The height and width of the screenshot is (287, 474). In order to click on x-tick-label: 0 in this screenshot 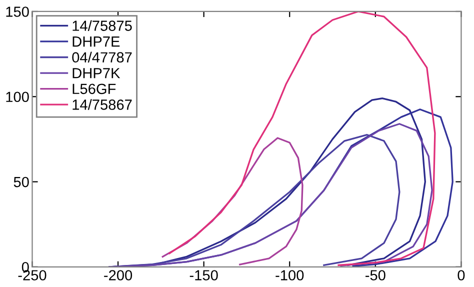, I will do `click(461, 275)`.